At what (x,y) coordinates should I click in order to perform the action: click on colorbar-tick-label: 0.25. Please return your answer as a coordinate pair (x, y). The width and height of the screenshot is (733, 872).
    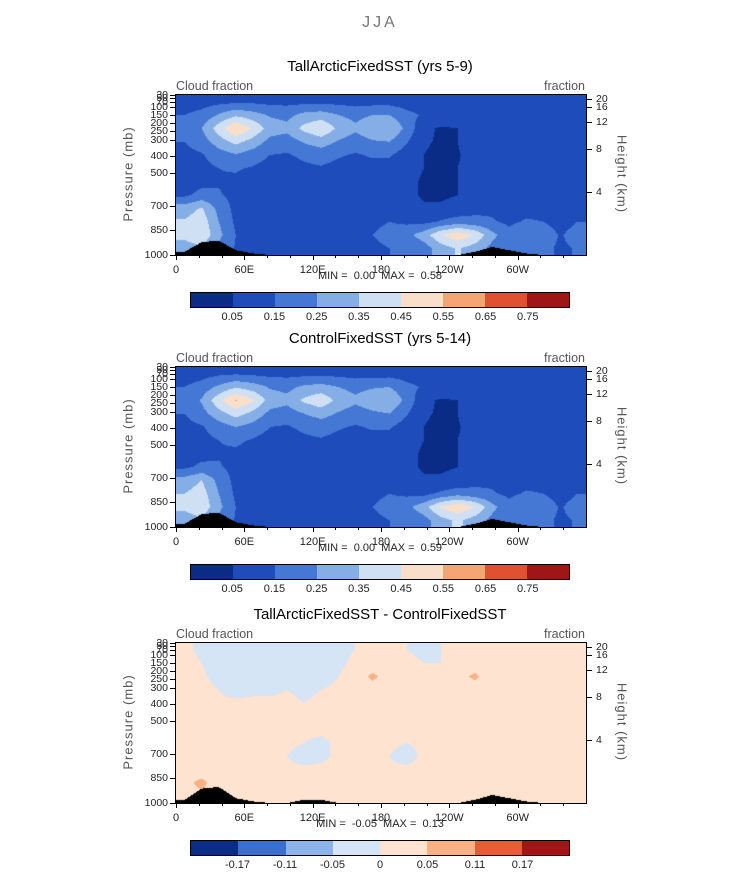
    Looking at the image, I should click on (316, 317).